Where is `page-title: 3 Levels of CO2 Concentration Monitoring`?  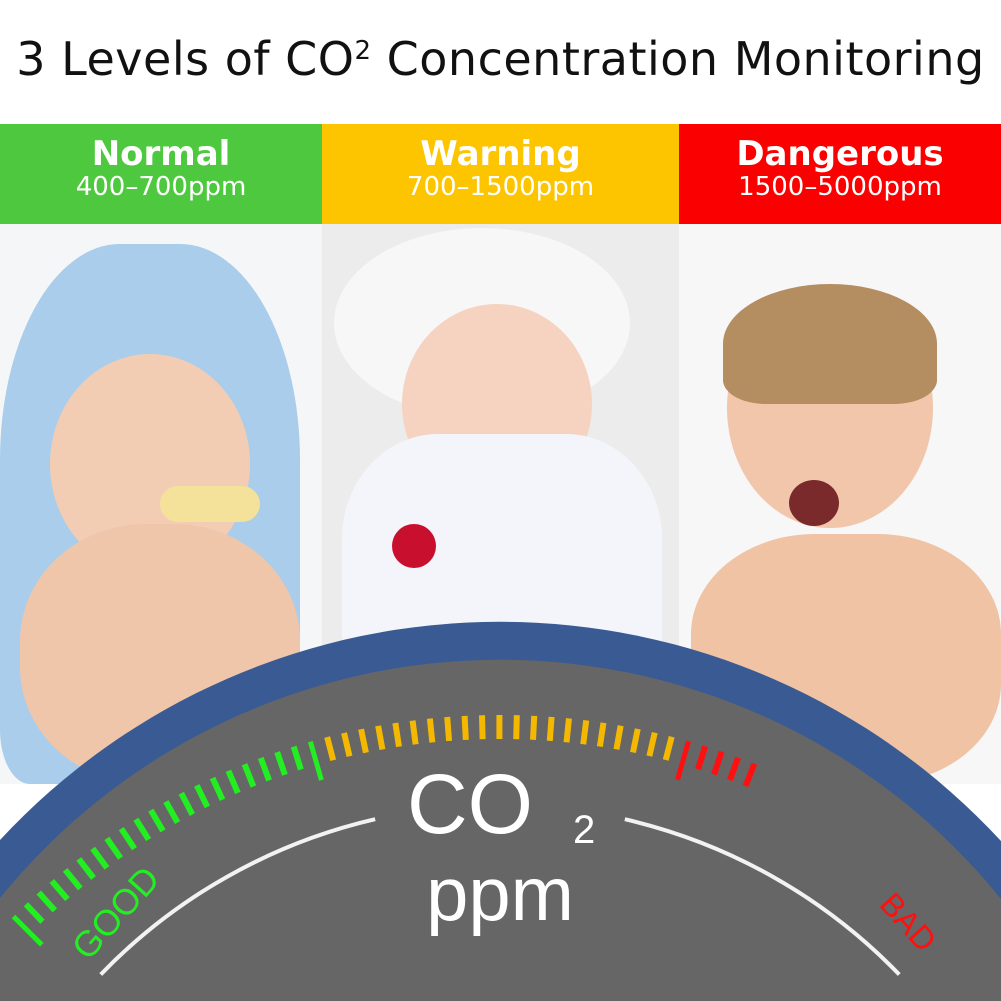 page-title: 3 Levels of CO2 Concentration Monitoring is located at coordinates (500, 59).